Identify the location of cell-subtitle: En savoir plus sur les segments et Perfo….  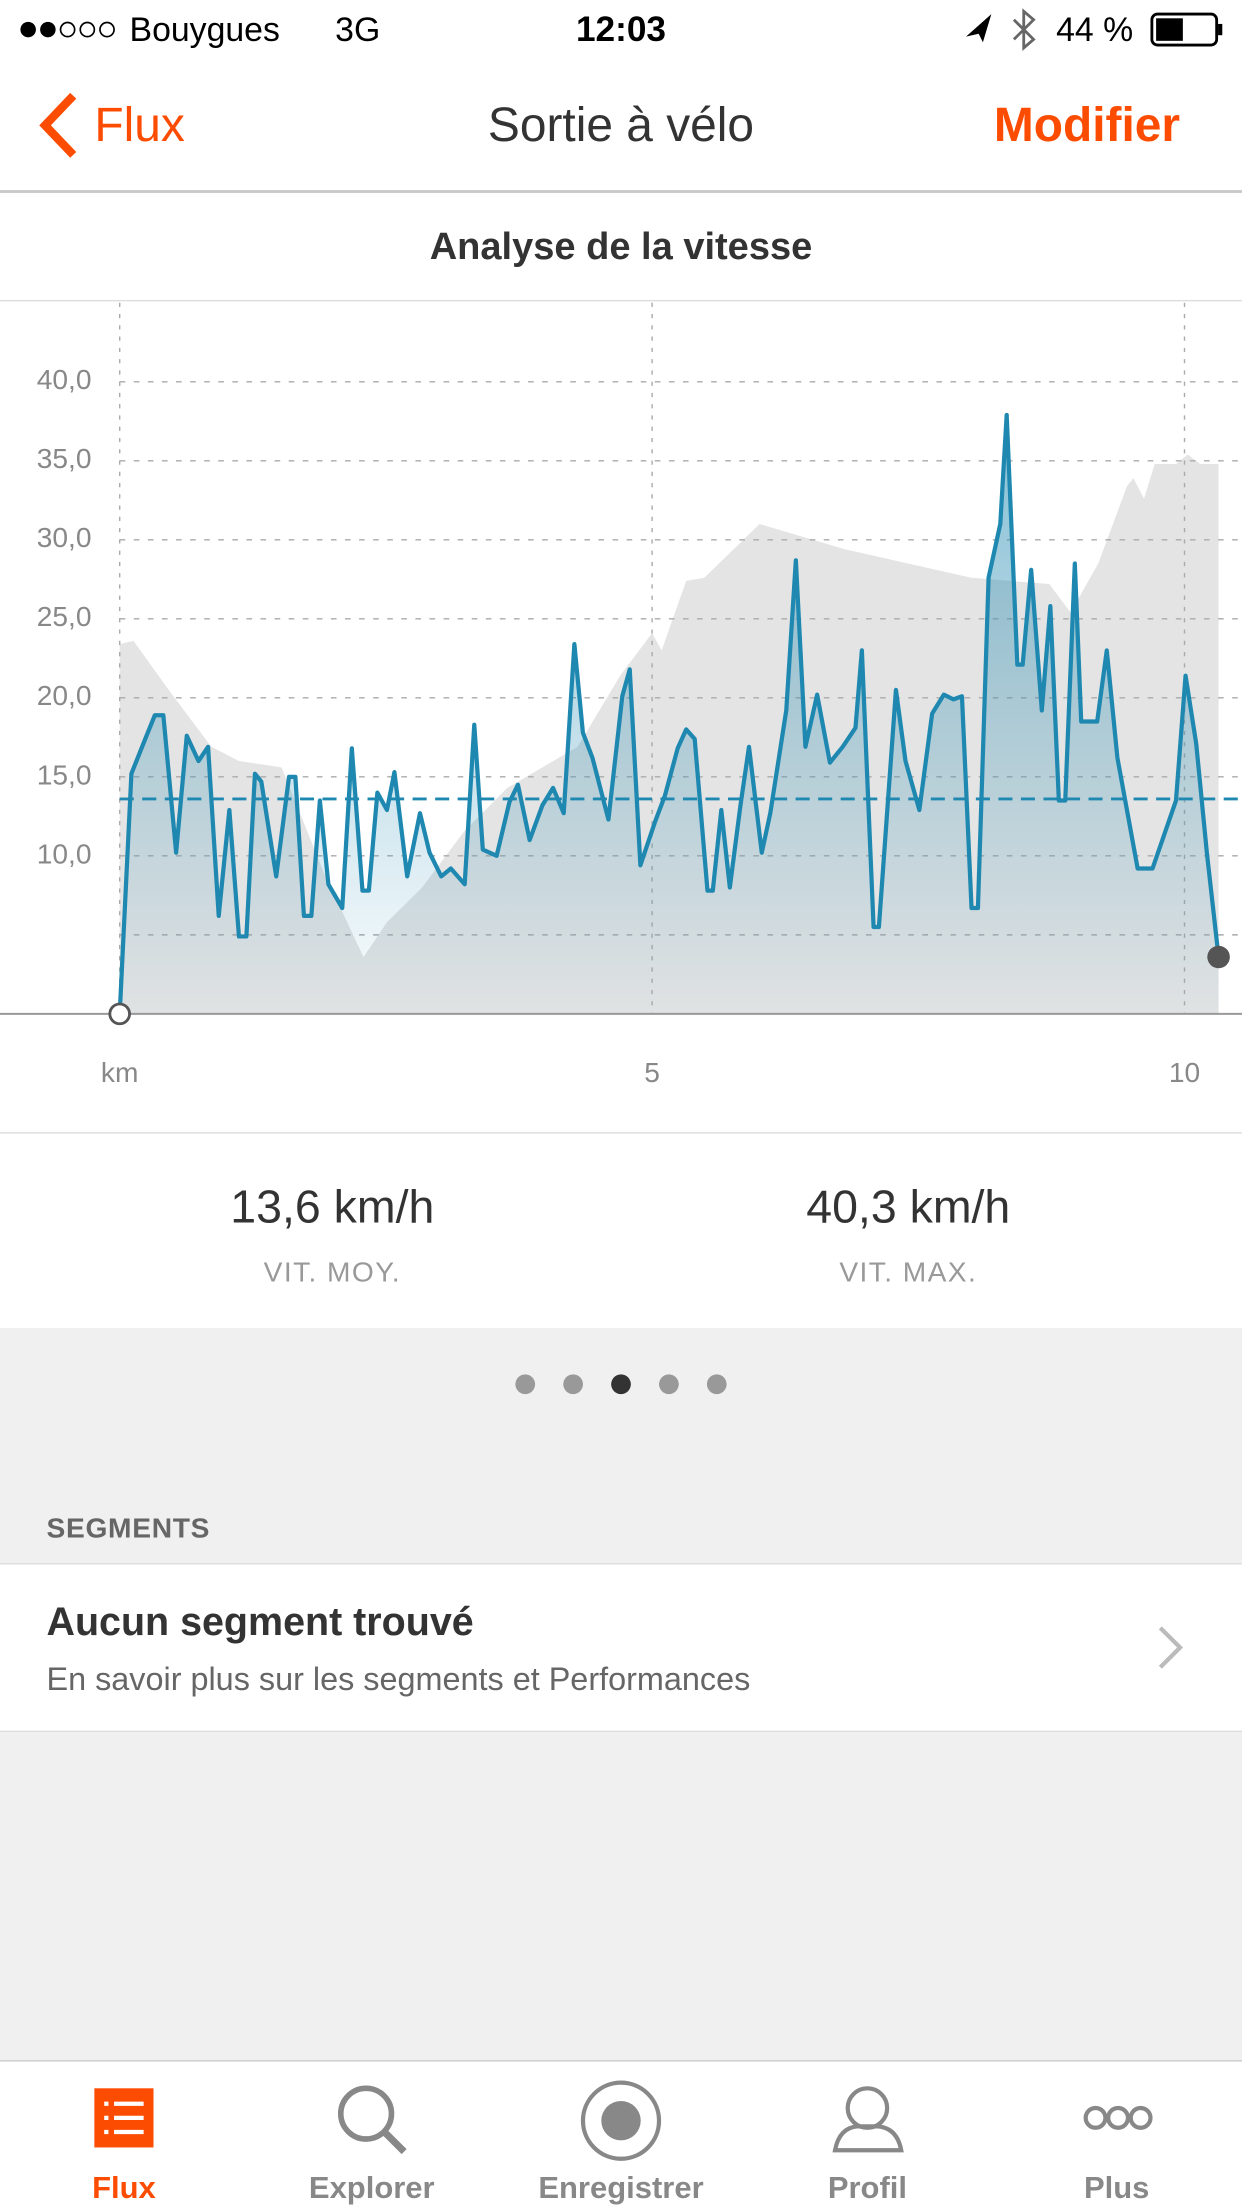
(398, 1678).